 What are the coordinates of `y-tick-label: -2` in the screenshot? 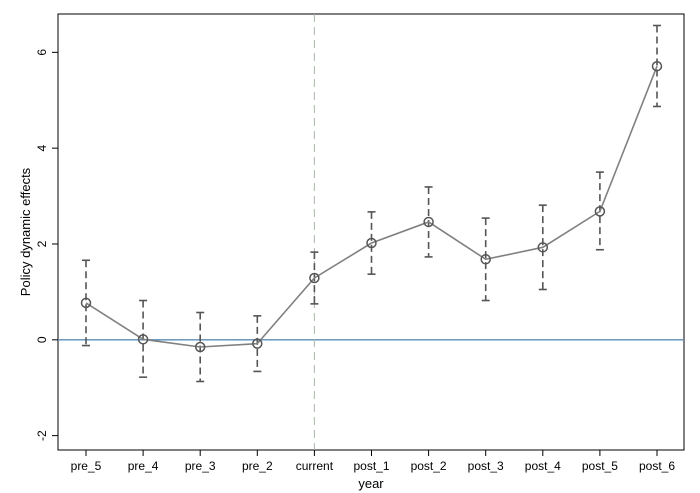 It's located at (42, 435).